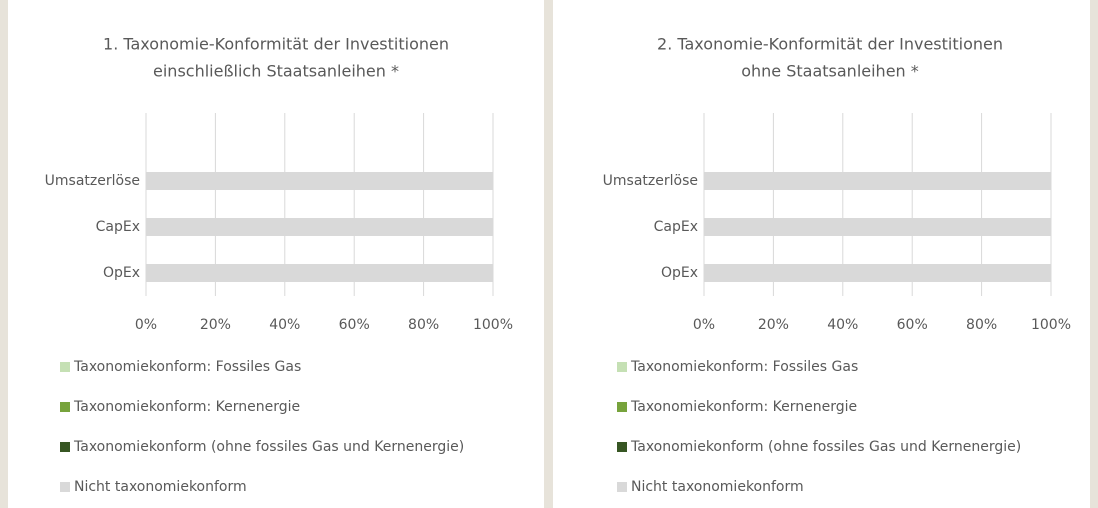  What do you see at coordinates (276, 71) in the screenshot?
I see `chart-title: einschließlich Staatsanleihen *` at bounding box center [276, 71].